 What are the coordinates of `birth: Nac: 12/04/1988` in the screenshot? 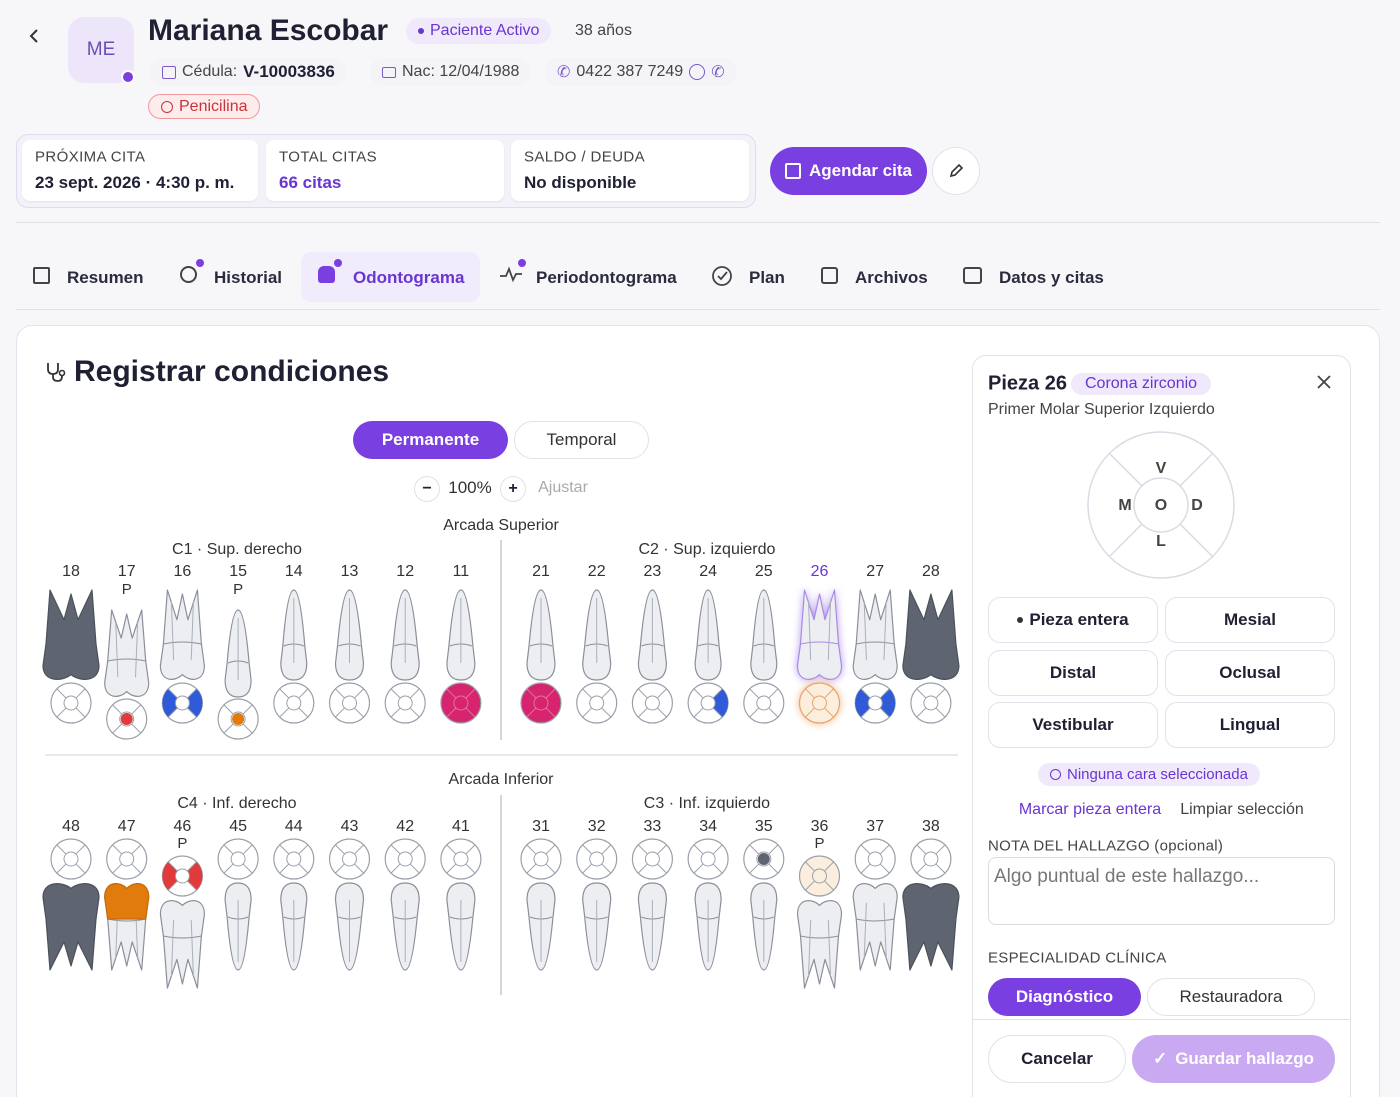 It's located at (461, 71).